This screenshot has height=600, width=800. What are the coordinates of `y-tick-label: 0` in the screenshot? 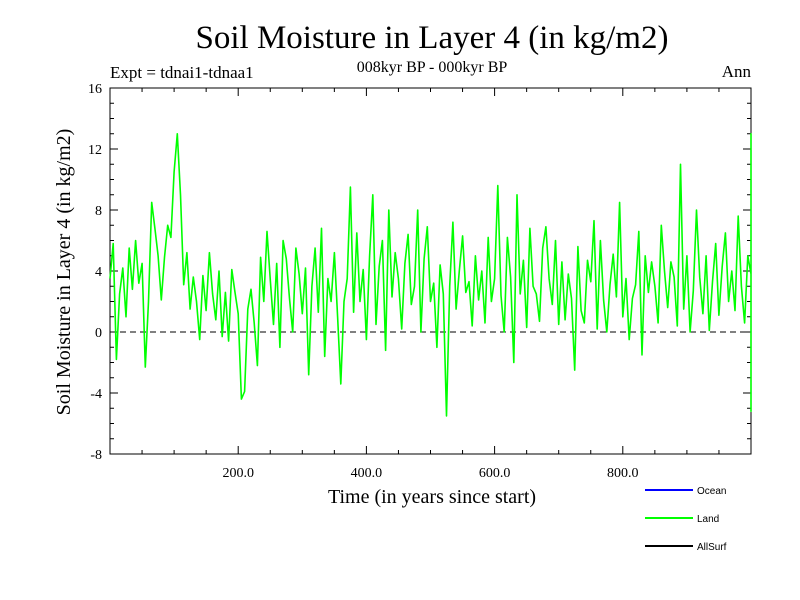 It's located at (98, 333).